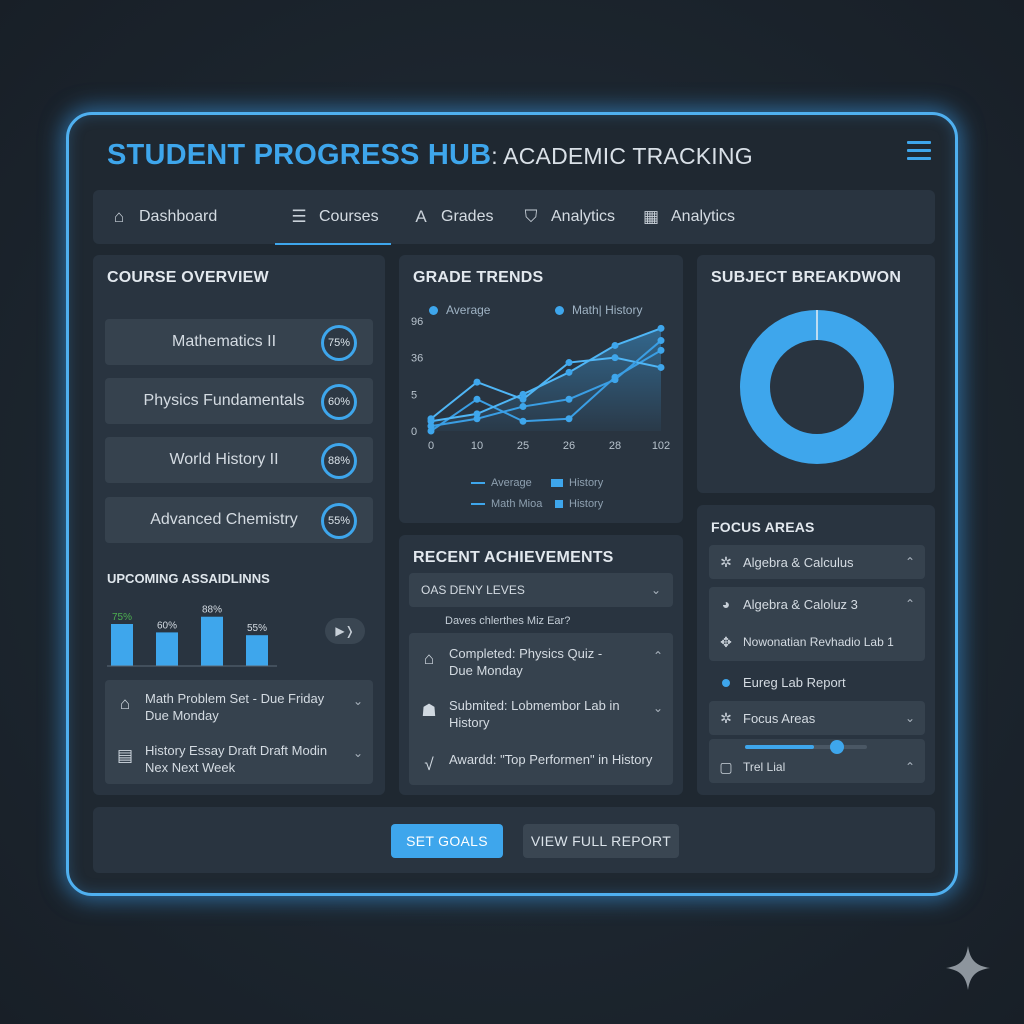 This screenshot has height=1024, width=1024. I want to click on x-tick-label: 25, so click(523, 446).